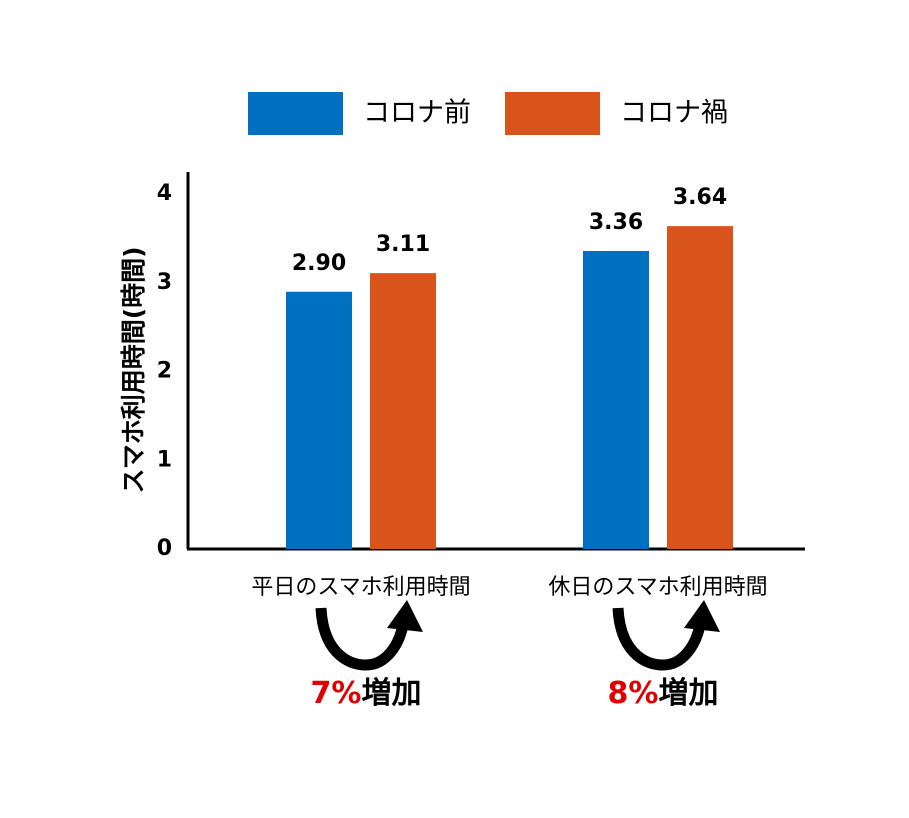 The height and width of the screenshot is (818, 909). I want to click on value-label: 3.36, so click(616, 222).